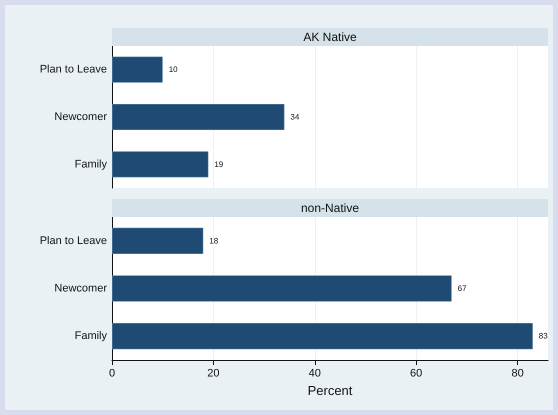 This screenshot has width=558, height=415. I want to click on x-tick-label: 80, so click(517, 374).